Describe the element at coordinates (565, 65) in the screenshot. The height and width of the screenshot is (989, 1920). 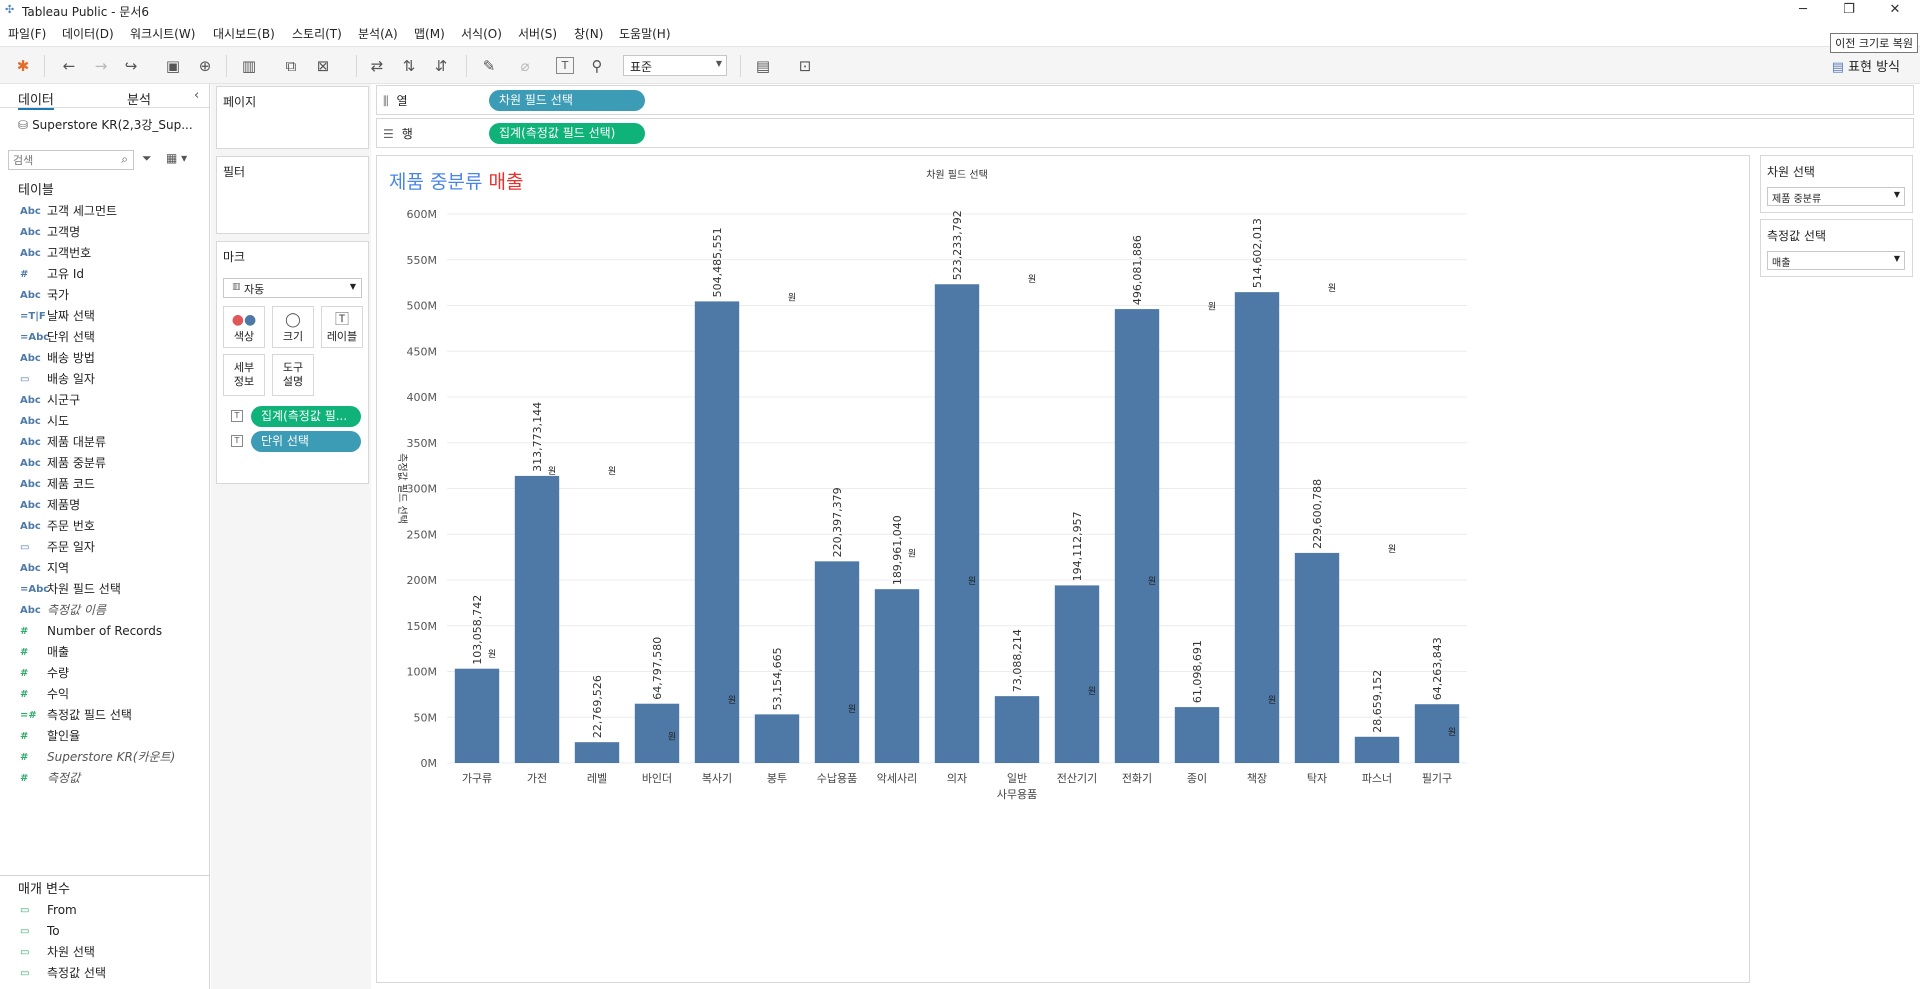
I see `show-labels-icon: T` at that location.